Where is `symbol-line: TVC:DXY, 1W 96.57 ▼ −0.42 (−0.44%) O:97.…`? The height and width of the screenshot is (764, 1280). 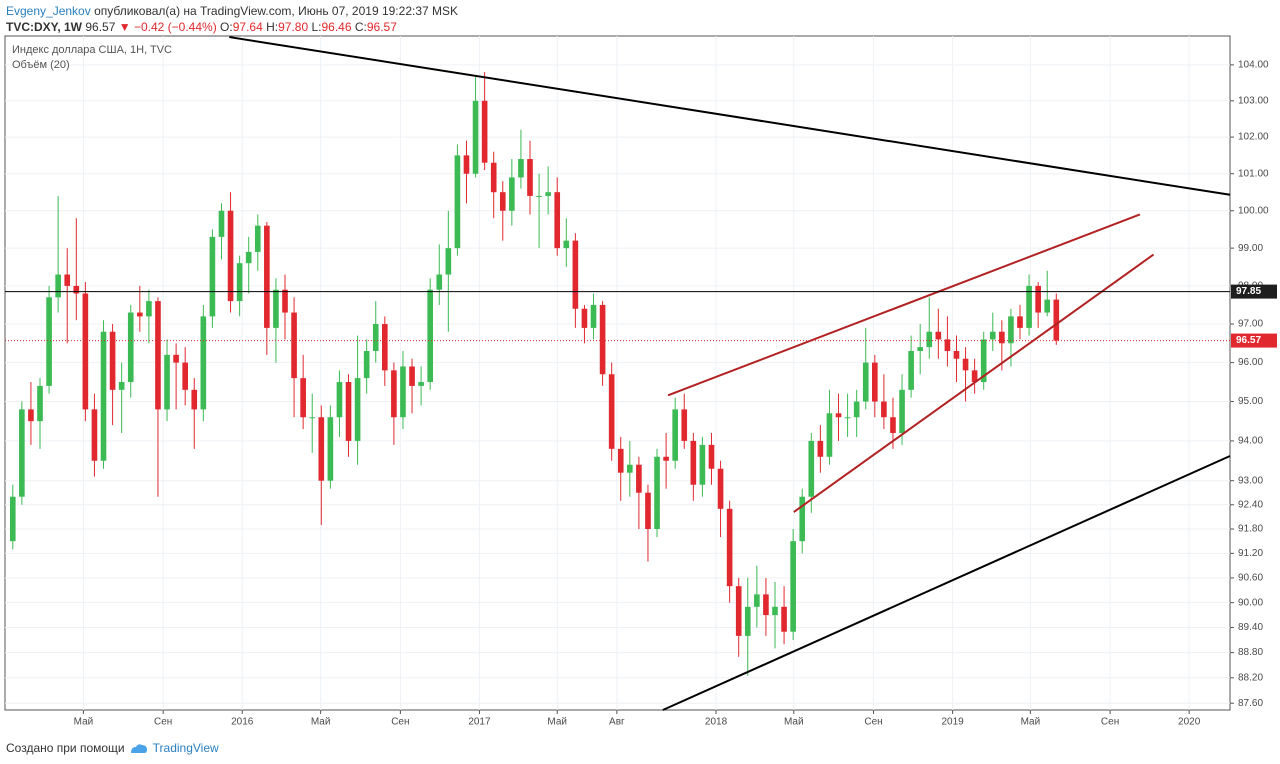 symbol-line: TVC:DXY, 1W 96.57 ▼ −0.42 (−0.44%) O:97.… is located at coordinates (201, 27).